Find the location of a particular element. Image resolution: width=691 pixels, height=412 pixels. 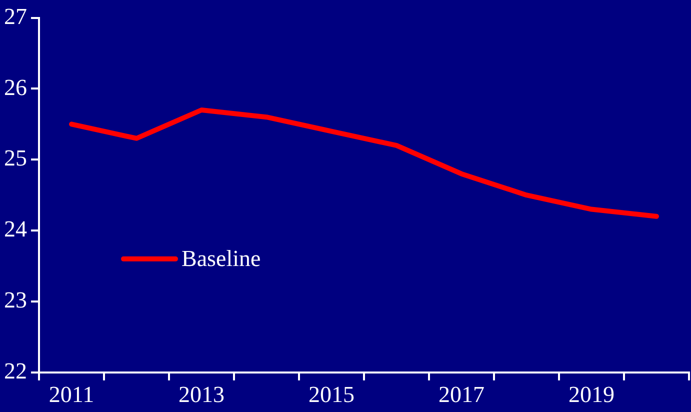

y-tick-label: 26 is located at coordinates (15, 87).